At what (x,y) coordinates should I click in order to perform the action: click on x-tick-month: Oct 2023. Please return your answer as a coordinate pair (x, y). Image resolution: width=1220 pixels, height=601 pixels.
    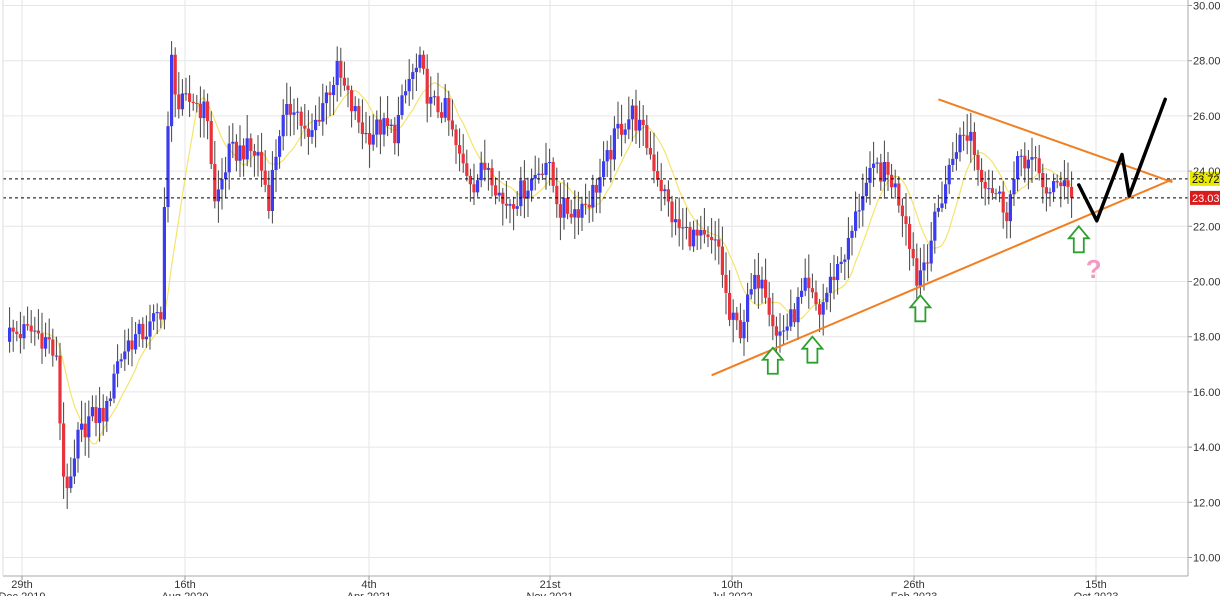
    Looking at the image, I should click on (1096, 593).